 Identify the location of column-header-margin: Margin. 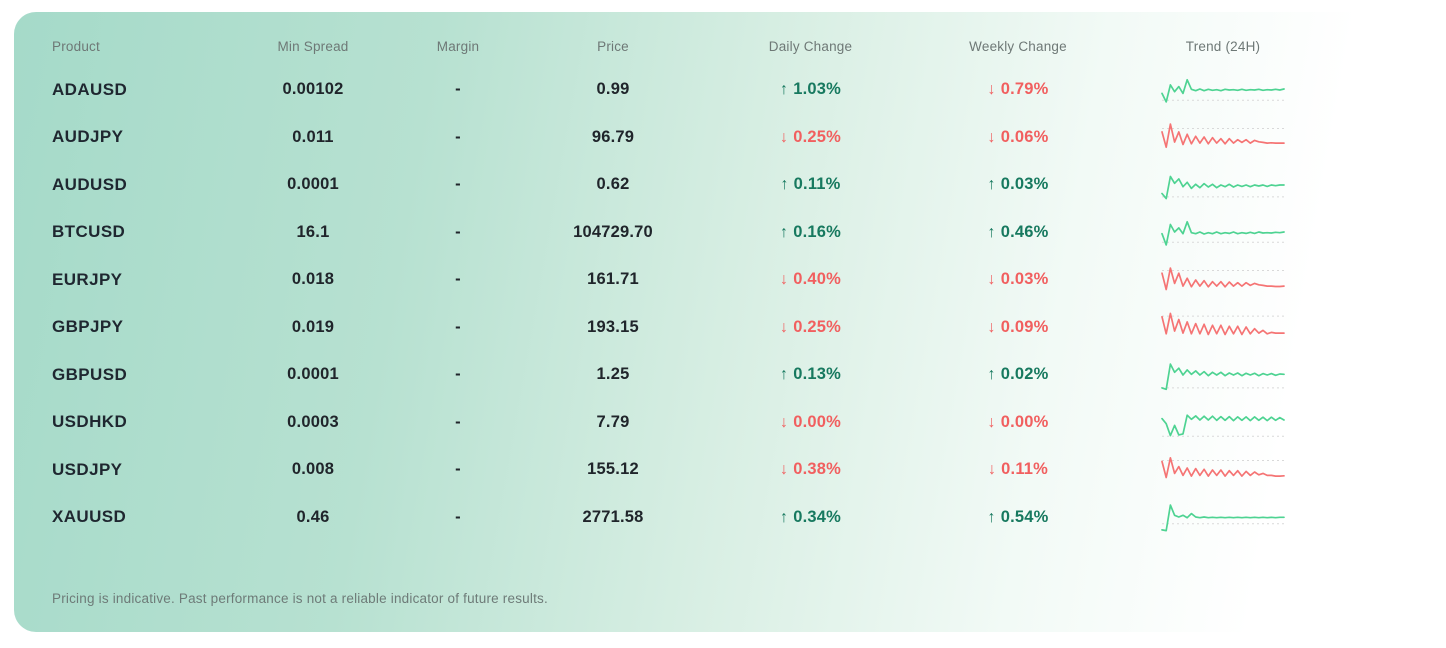
(458, 46).